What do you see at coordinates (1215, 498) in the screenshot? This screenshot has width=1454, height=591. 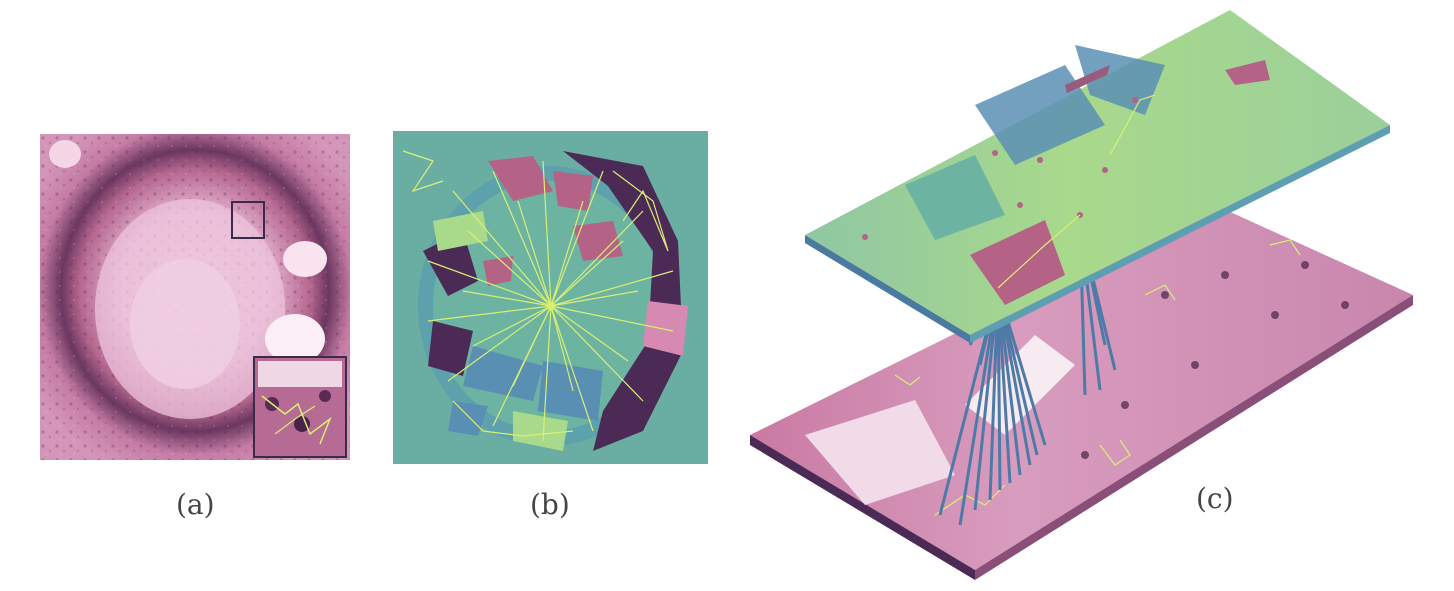 I see `caption-c: (c)` at bounding box center [1215, 498].